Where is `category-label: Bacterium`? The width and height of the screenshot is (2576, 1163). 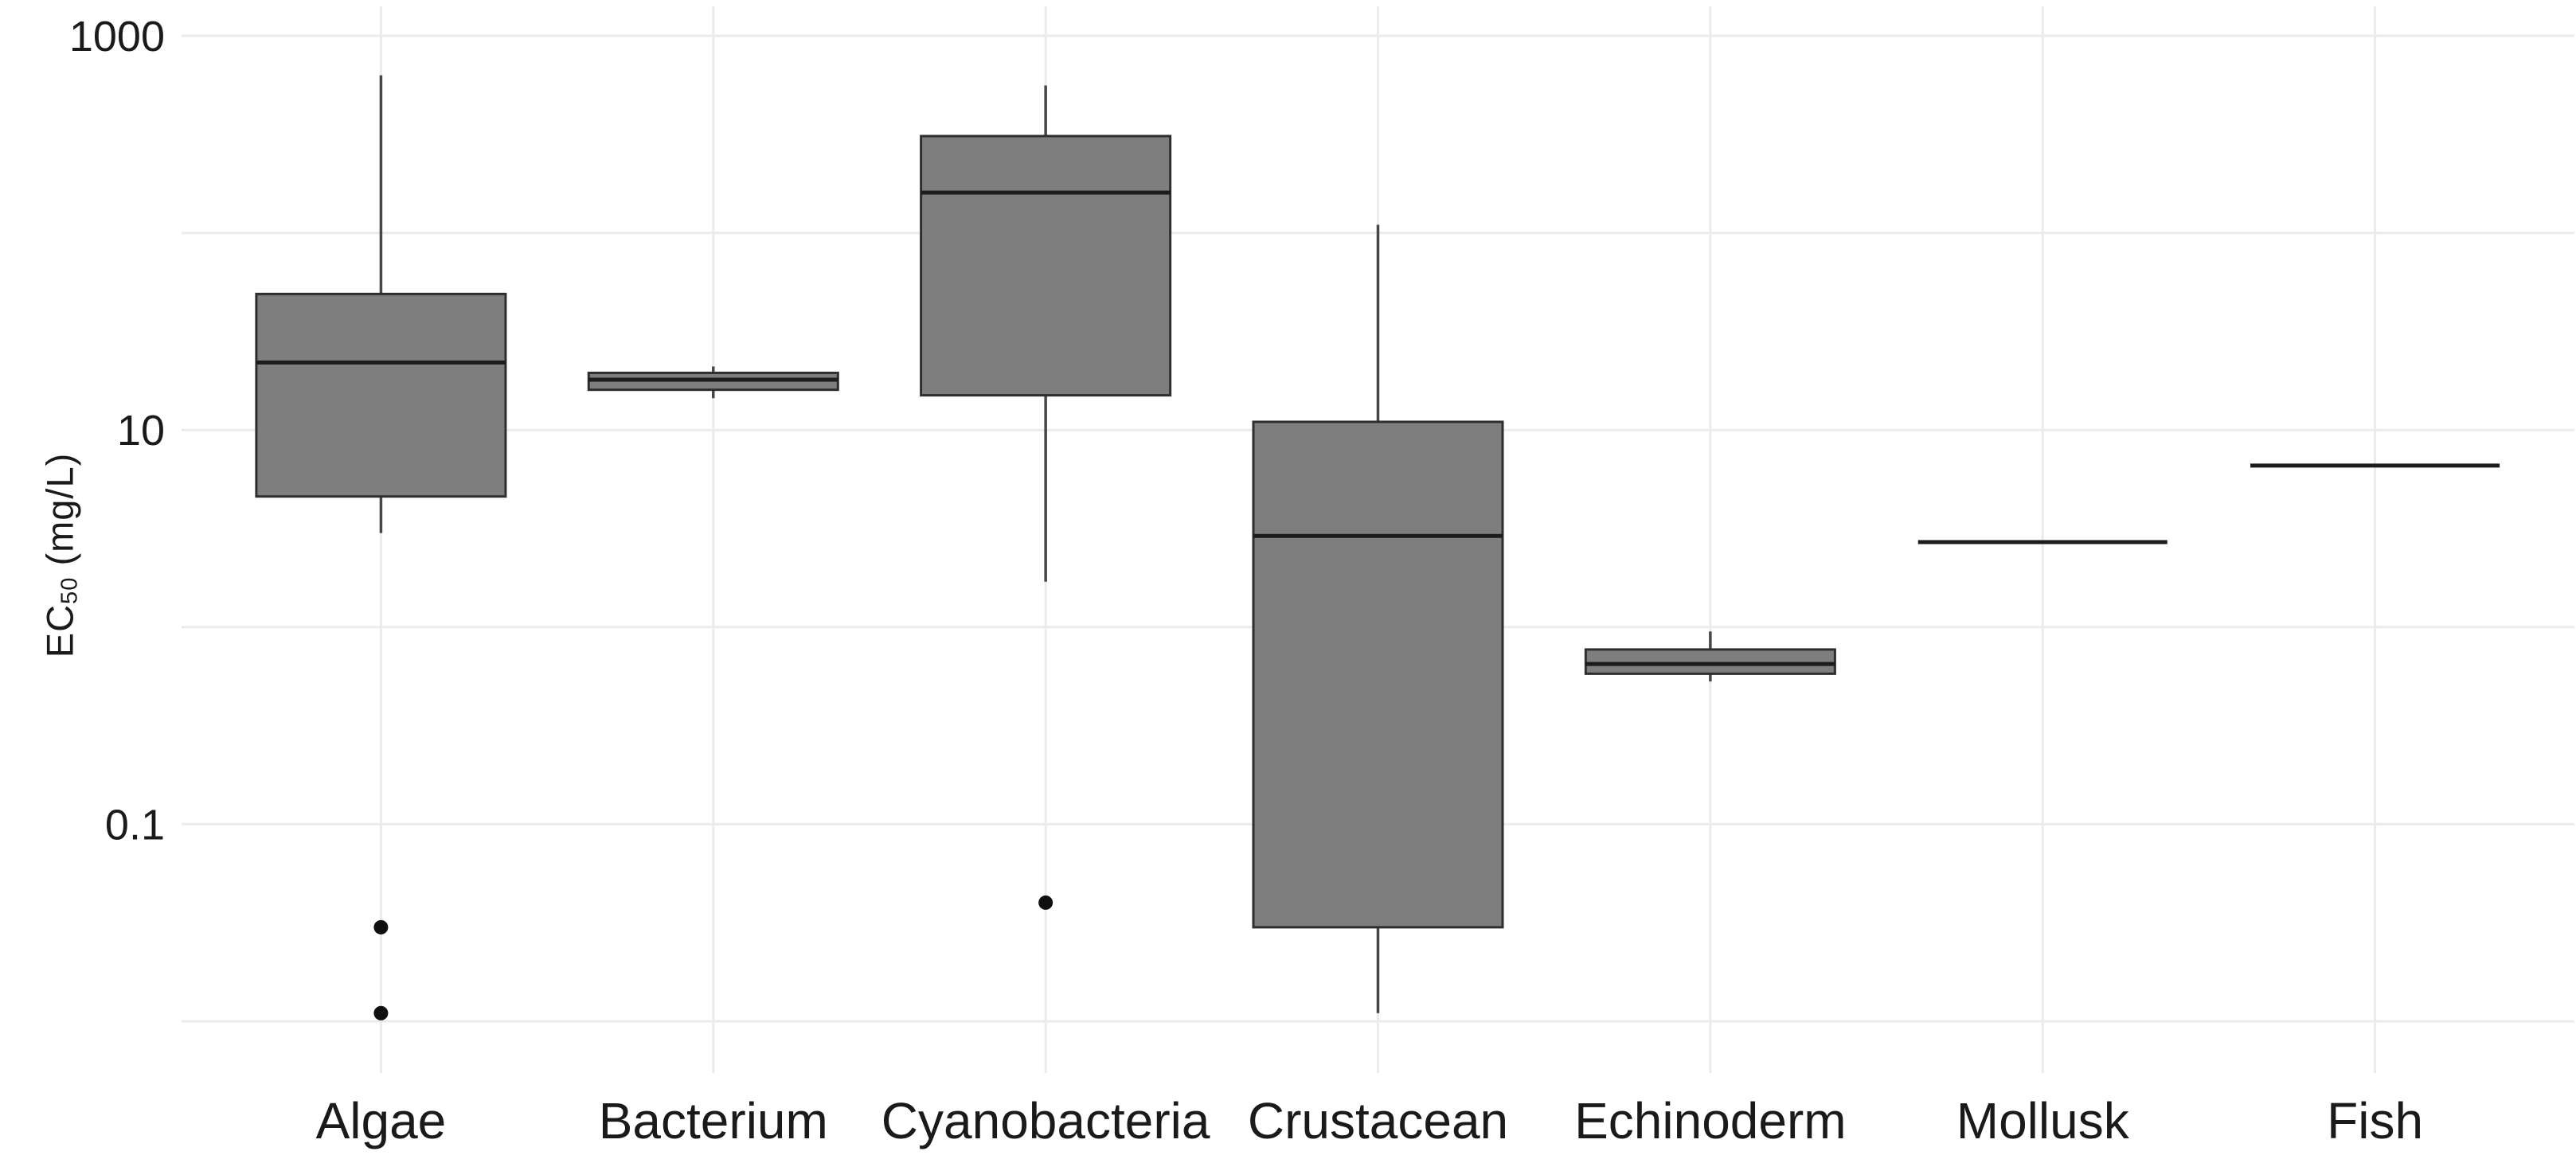 category-label: Bacterium is located at coordinates (714, 1120).